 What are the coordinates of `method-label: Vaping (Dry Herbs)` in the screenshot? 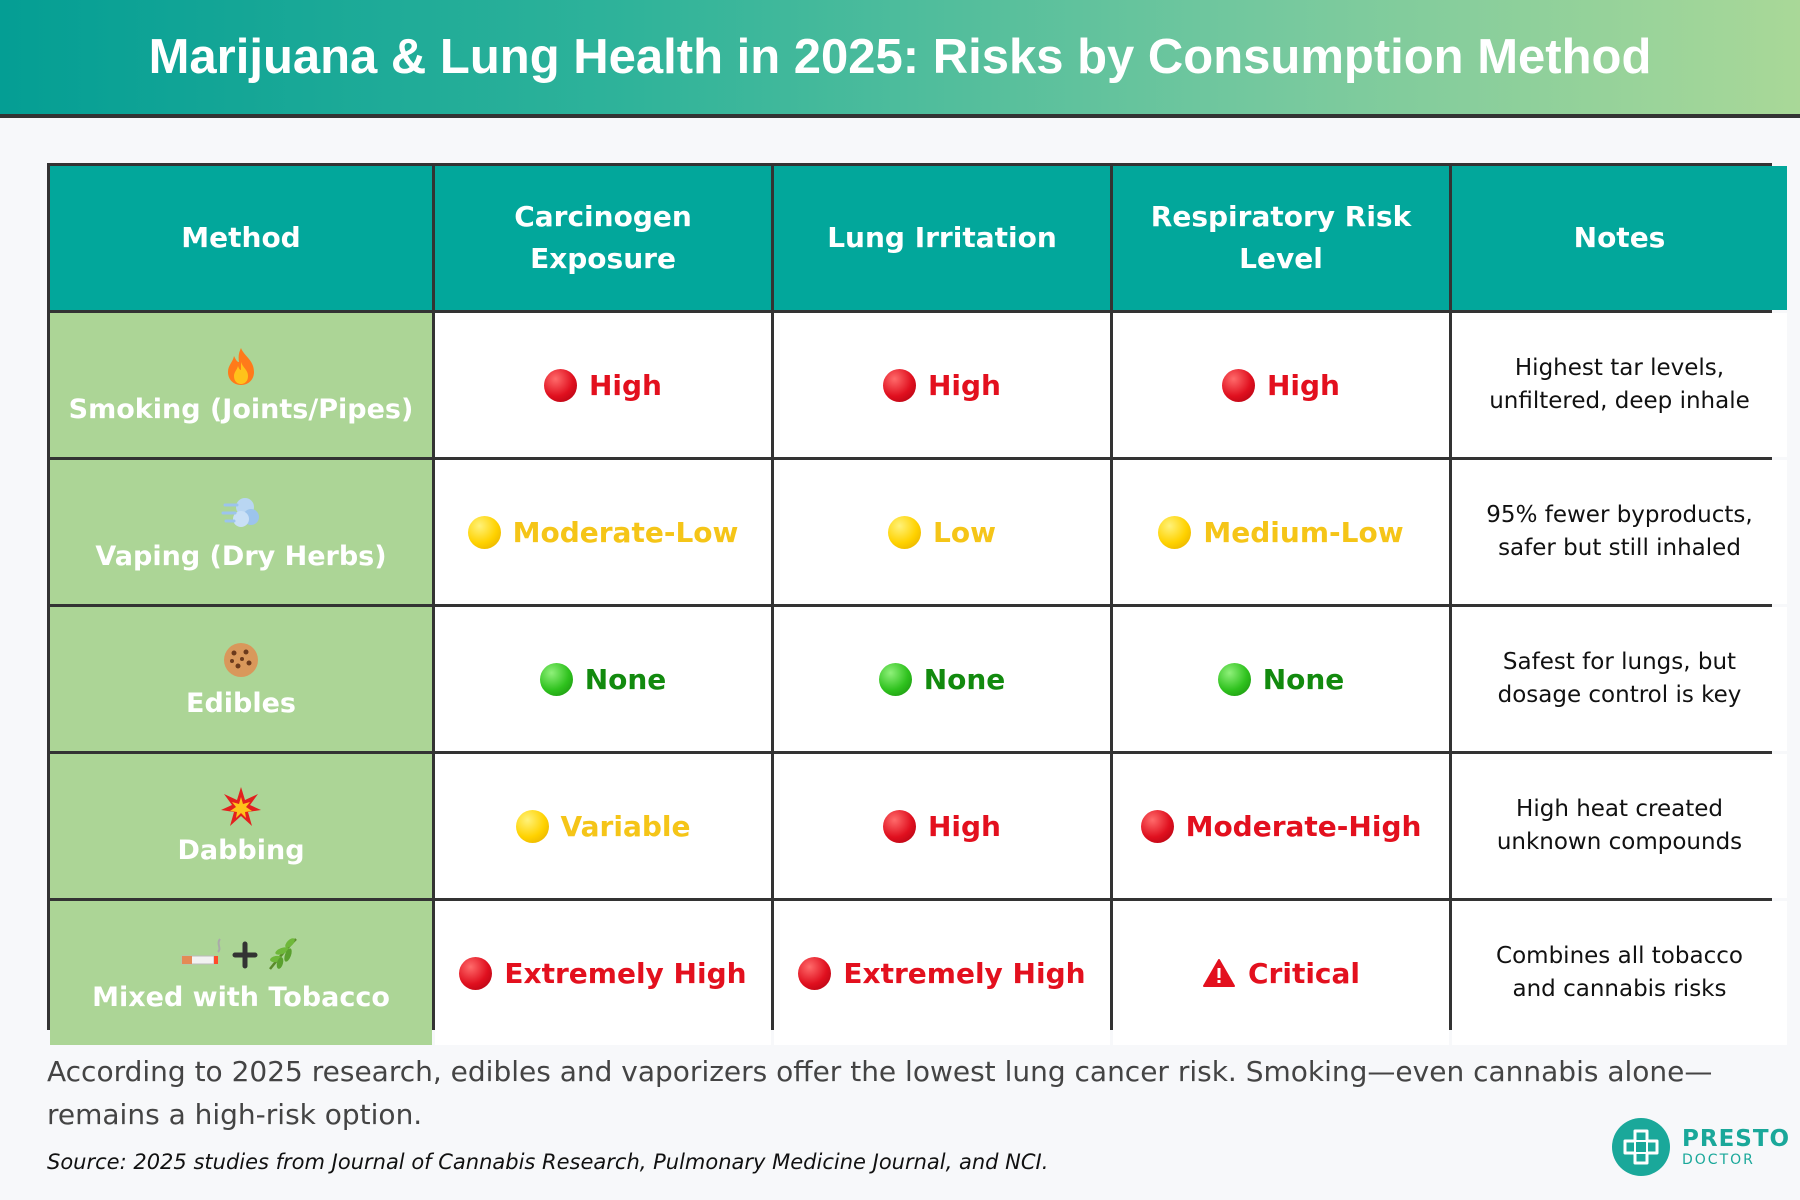 It's located at (241, 556).